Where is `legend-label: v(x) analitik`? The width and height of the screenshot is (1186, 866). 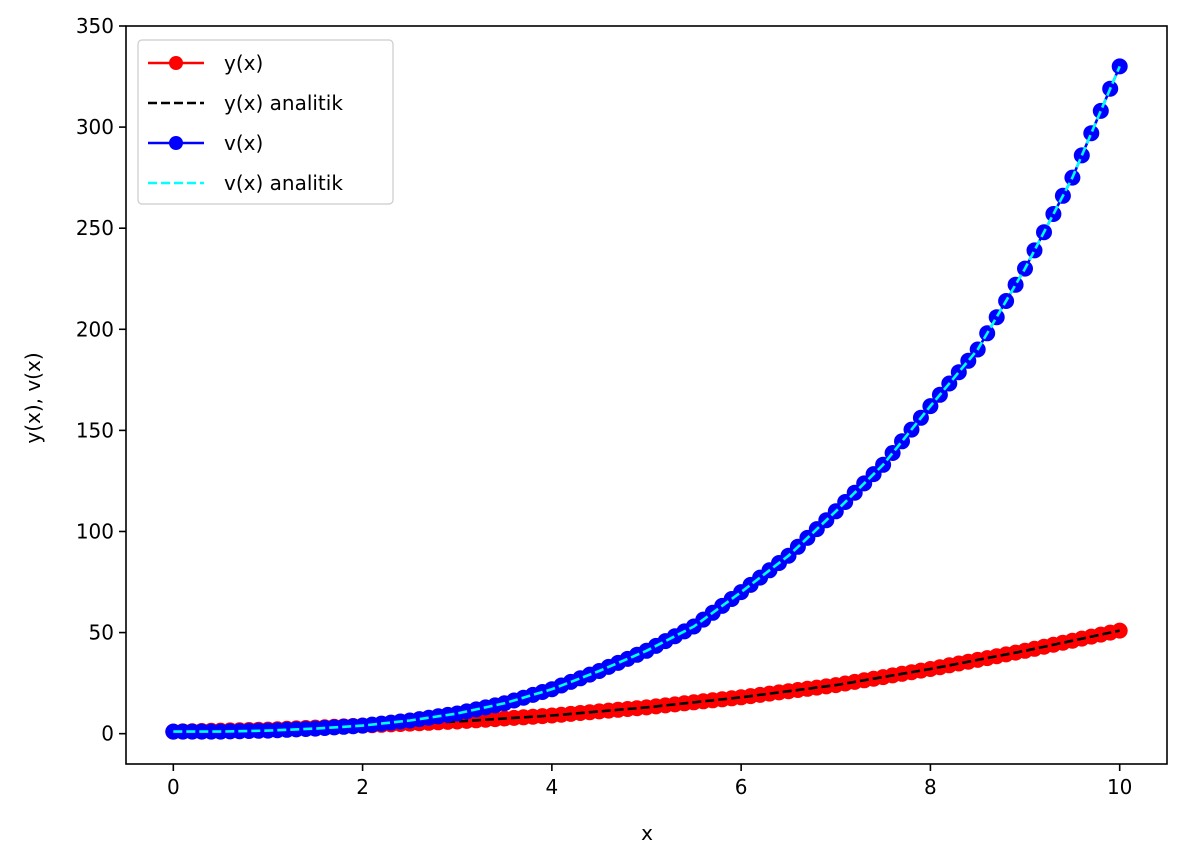 legend-label: v(x) analitik is located at coordinates (283, 183).